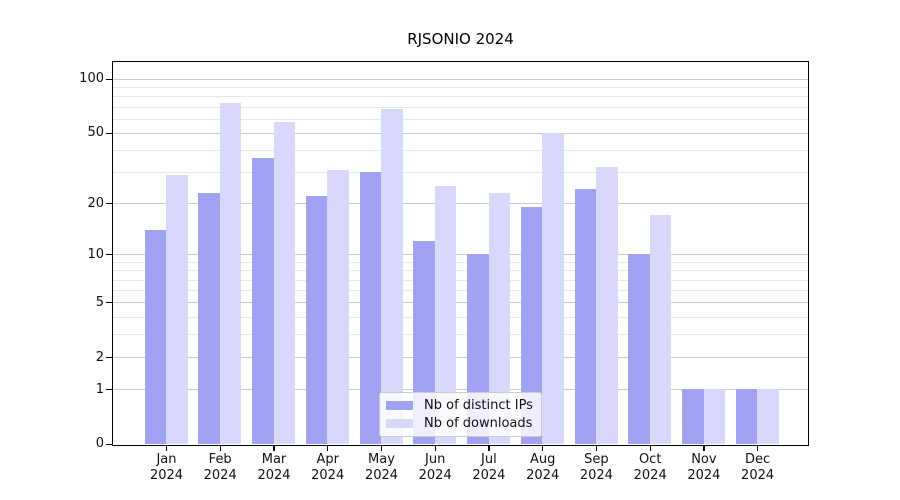 Image resolution: width=900 pixels, height=500 pixels. What do you see at coordinates (274, 467) in the screenshot?
I see `x-tick-label-mar: Mar 2024` at bounding box center [274, 467].